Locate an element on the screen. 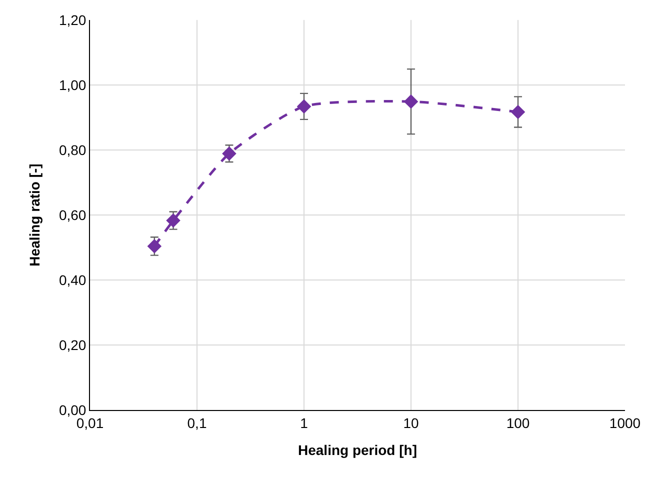  x-axis-title: Healing period [h] is located at coordinates (357, 450).